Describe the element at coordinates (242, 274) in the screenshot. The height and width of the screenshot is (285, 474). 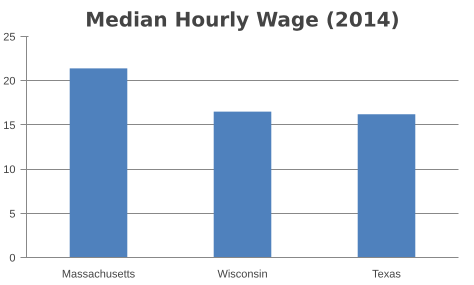
I see `x-tick-label: Wisconsin` at that location.